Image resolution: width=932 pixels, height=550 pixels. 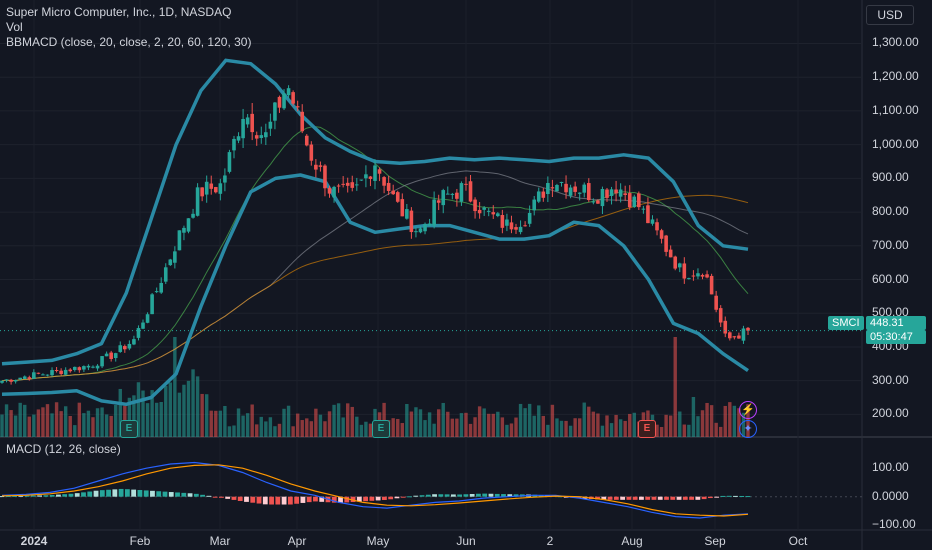 What do you see at coordinates (890, 211) in the screenshot?
I see `price-tick-label: 800.00` at bounding box center [890, 211].